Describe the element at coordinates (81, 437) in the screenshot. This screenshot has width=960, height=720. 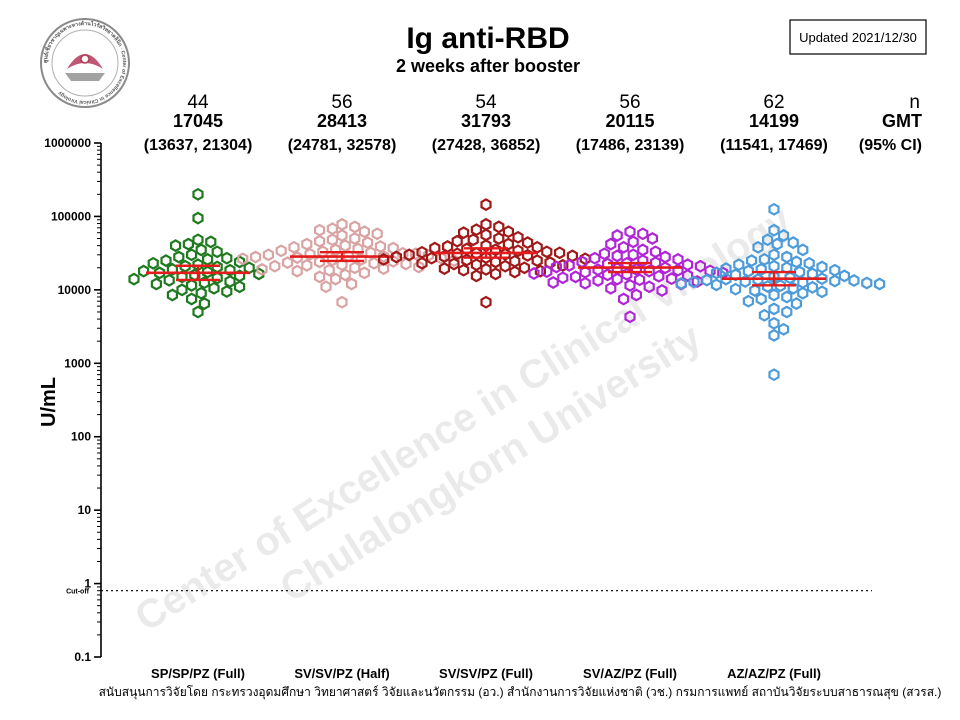
I see `y-tick-label: 100` at that location.